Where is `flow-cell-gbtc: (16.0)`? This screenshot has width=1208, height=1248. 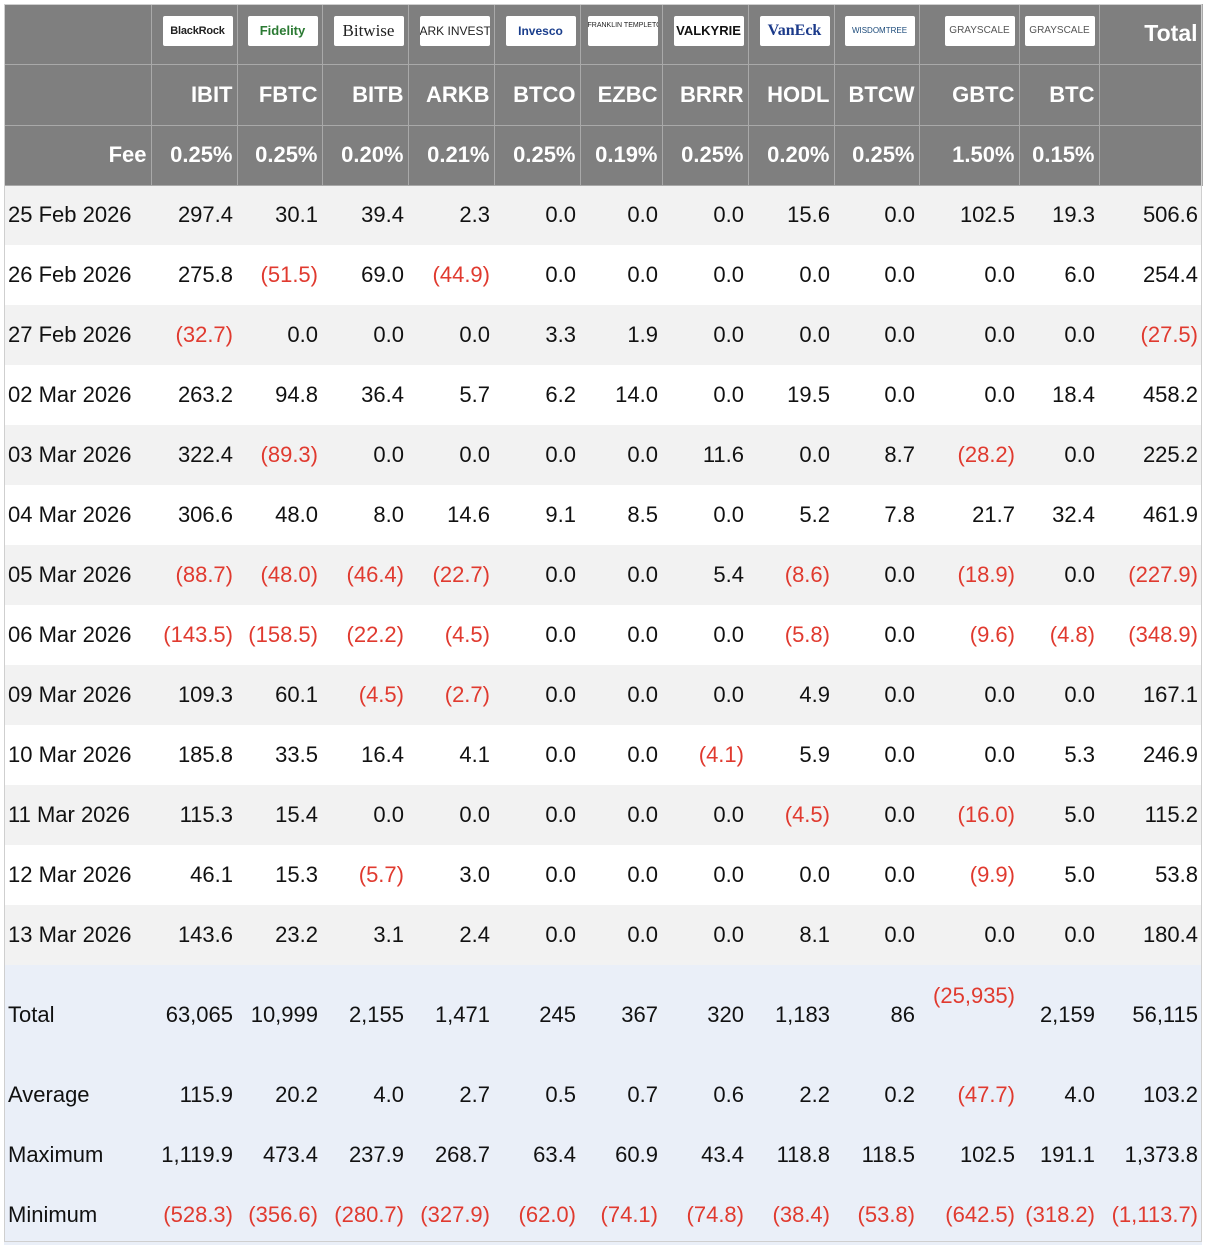
flow-cell-gbtc: (16.0) is located at coordinates (969, 815).